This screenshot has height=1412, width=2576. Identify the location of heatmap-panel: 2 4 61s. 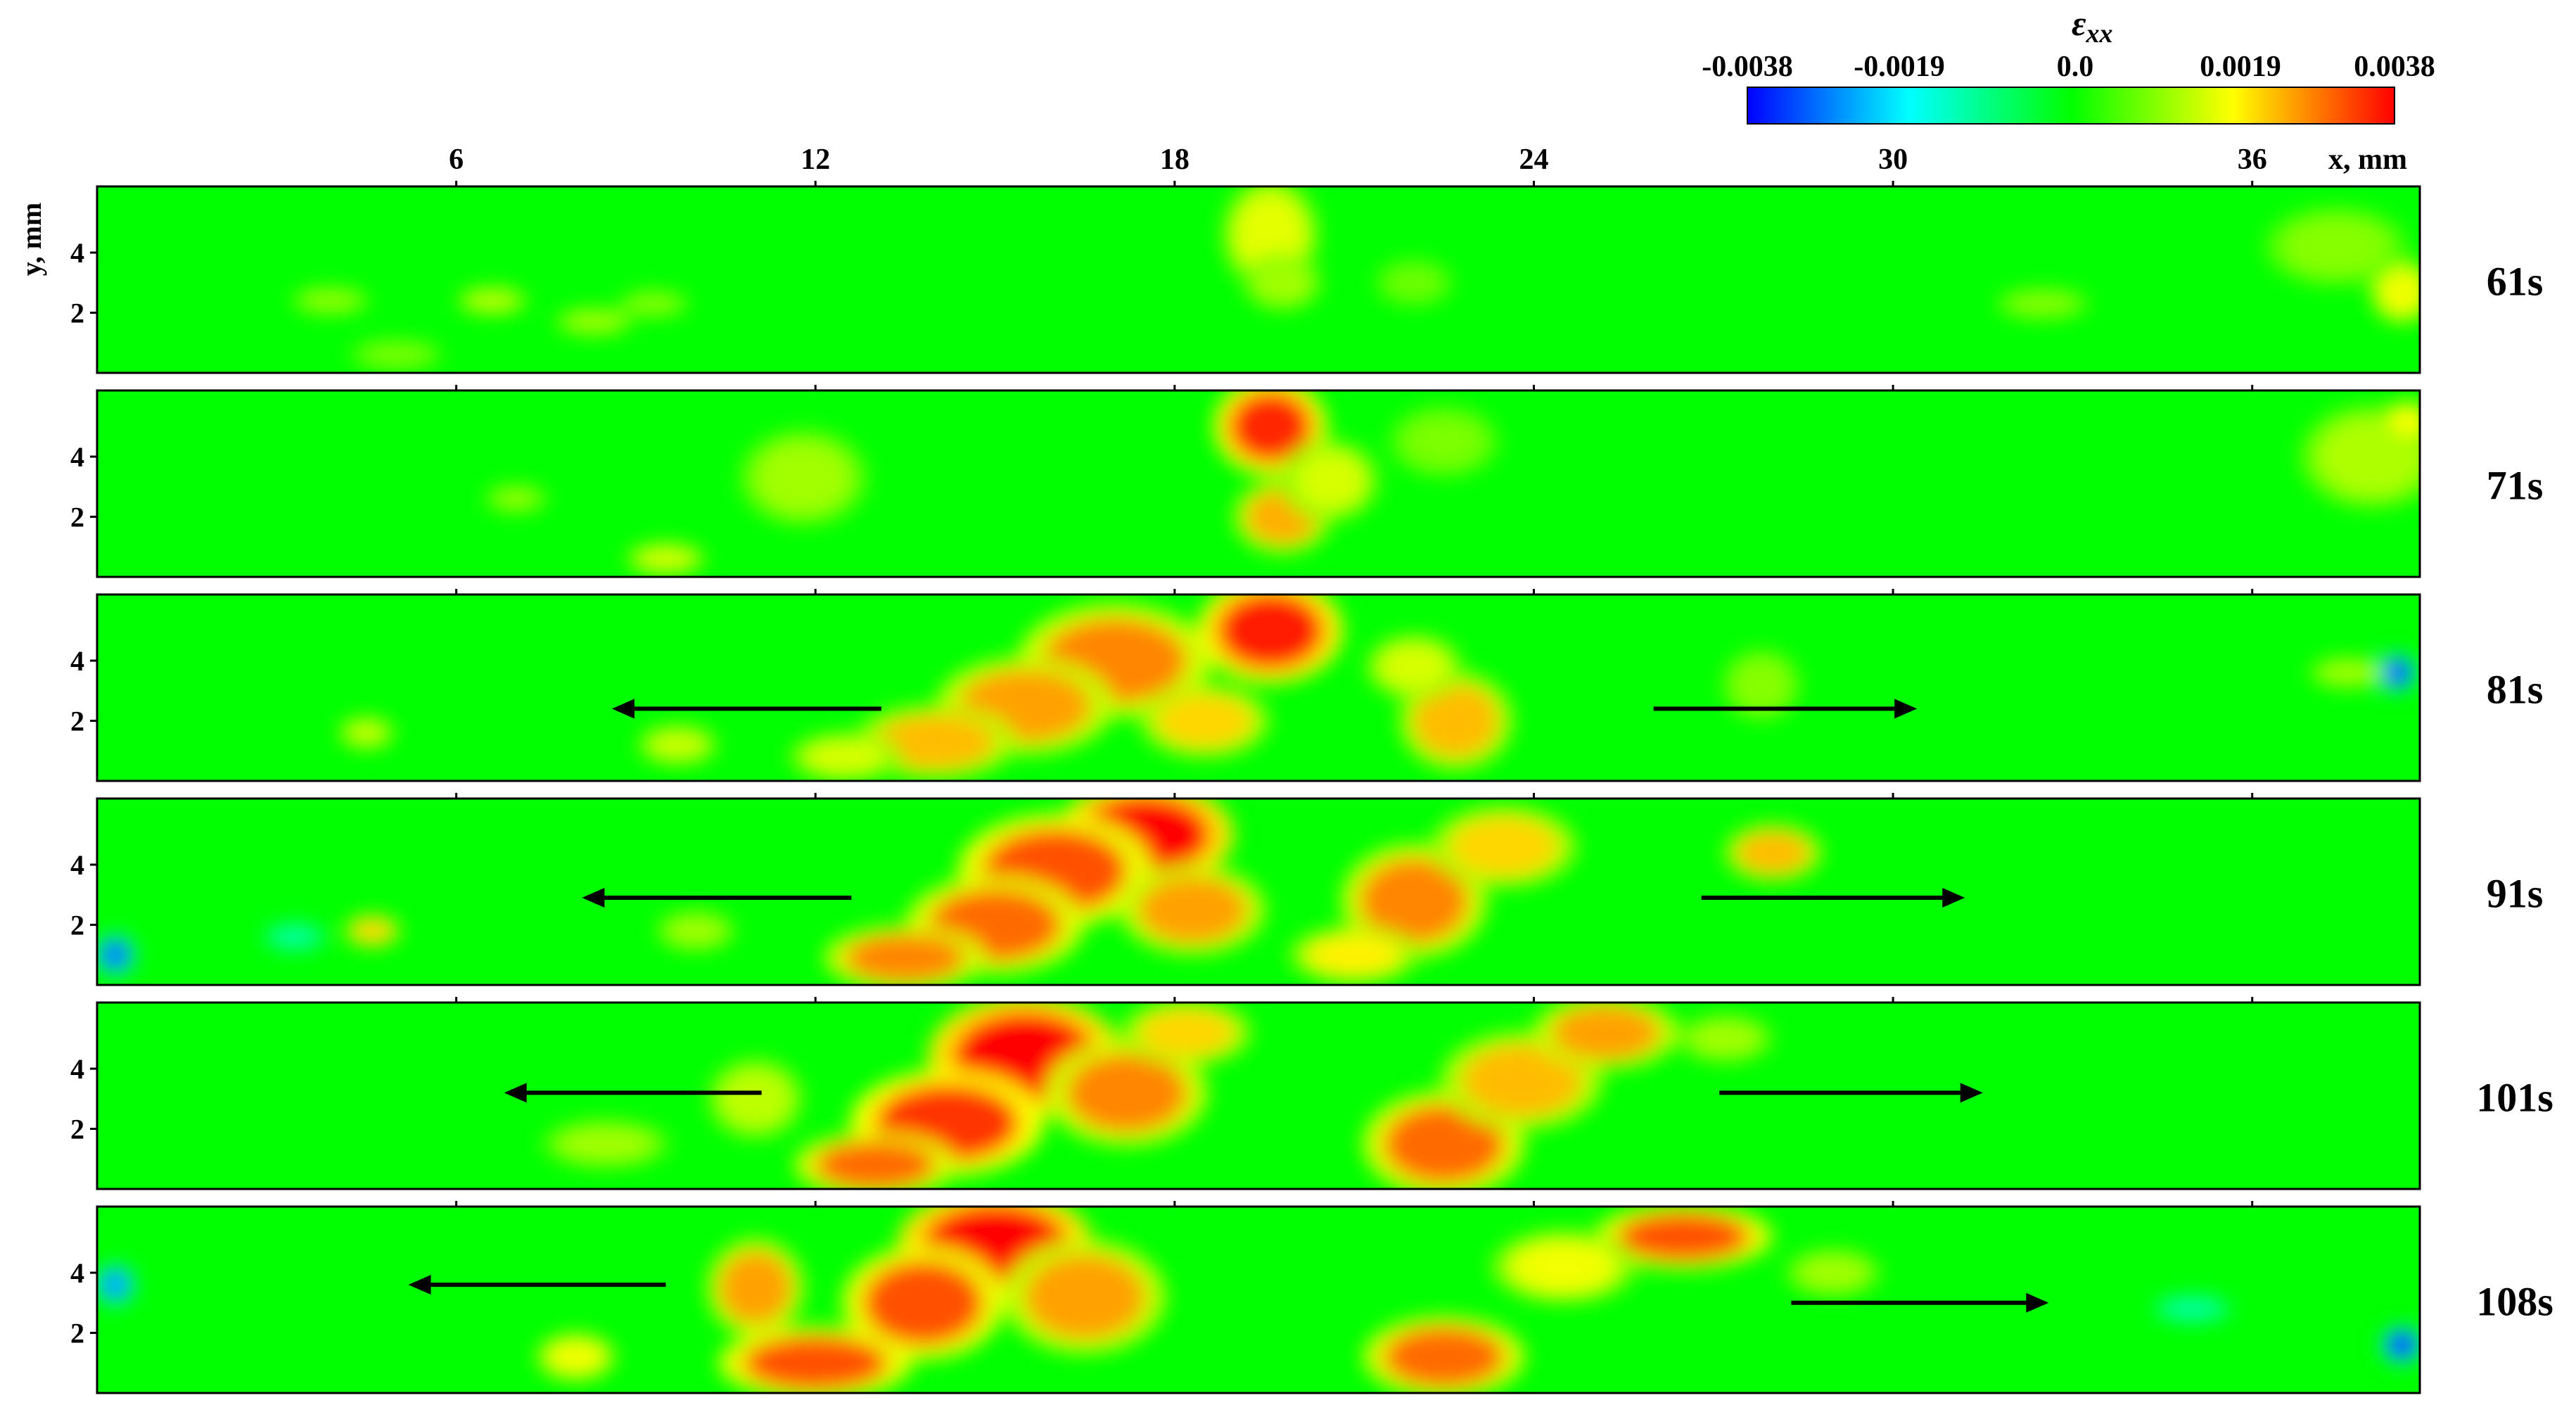
(1307, 277).